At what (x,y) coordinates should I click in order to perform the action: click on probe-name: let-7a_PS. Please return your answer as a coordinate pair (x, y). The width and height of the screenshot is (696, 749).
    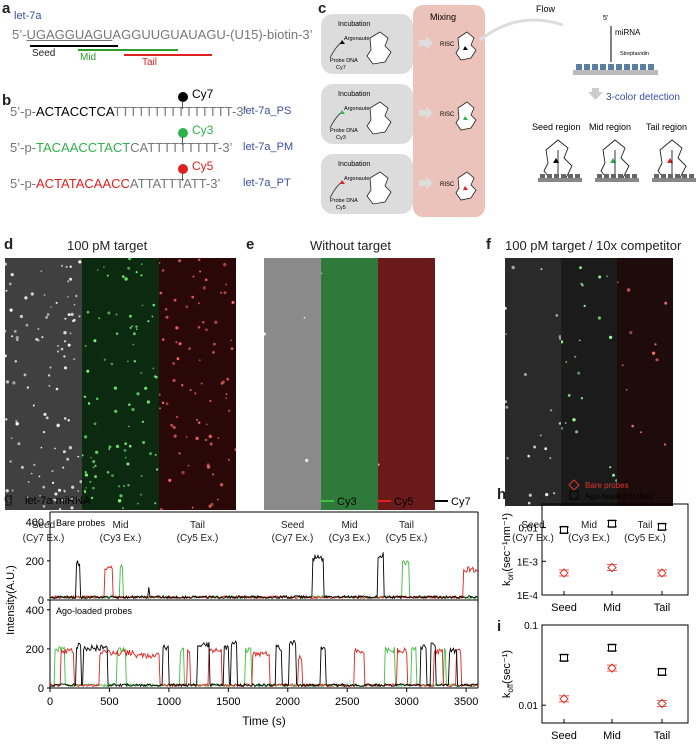
    Looking at the image, I should click on (267, 111).